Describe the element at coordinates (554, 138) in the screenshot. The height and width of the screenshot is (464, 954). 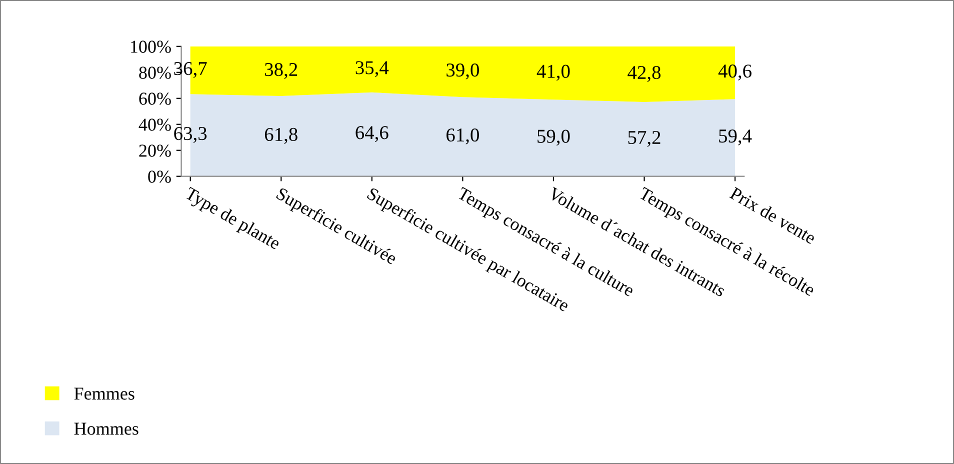
I see `data-label: 59,0` at that location.